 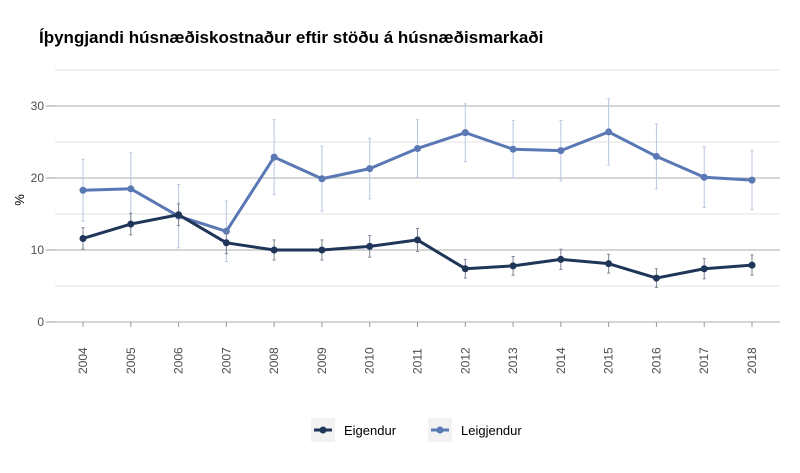 What do you see at coordinates (38, 178) in the screenshot?
I see `y-tick-label: 20` at bounding box center [38, 178].